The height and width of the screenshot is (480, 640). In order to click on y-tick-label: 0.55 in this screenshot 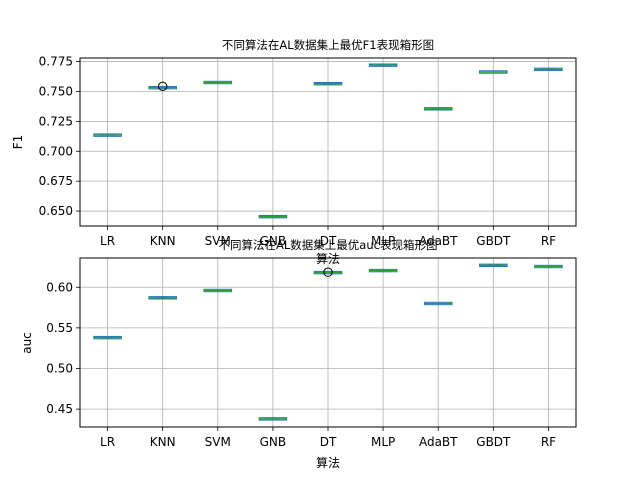, I will do `click(59, 328)`.